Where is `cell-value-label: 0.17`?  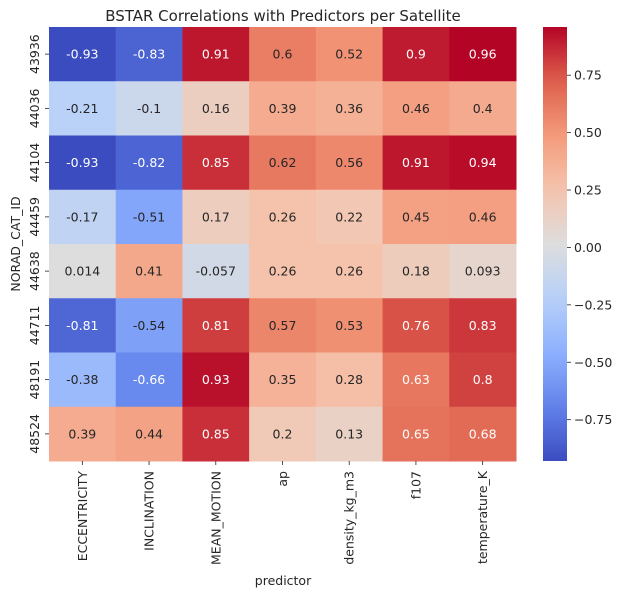 cell-value-label: 0.17 is located at coordinates (216, 216).